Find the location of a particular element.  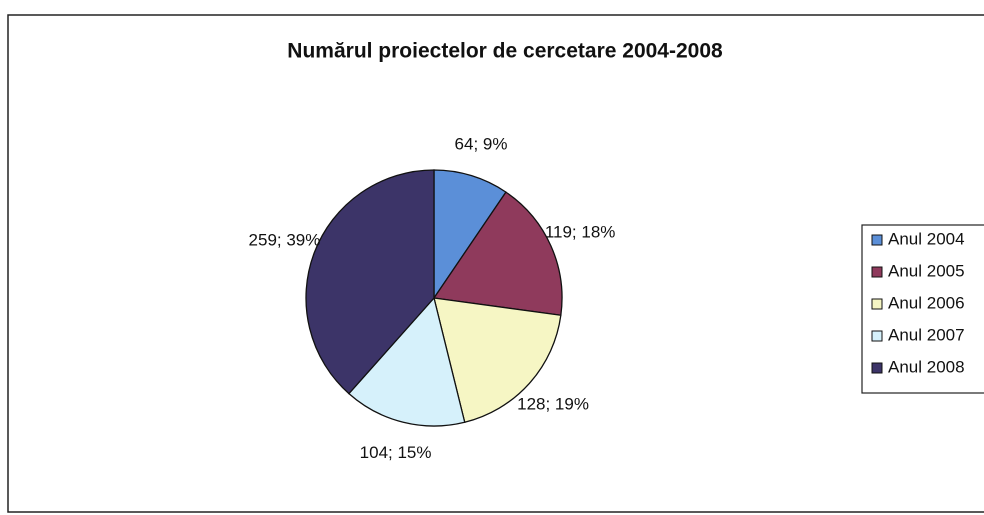

legend-label: Anul 2004 is located at coordinates (926, 238).